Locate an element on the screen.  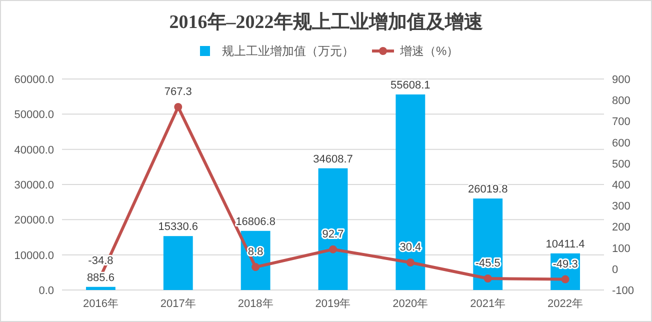
y2-tick-label: 700 is located at coordinates (621, 122).